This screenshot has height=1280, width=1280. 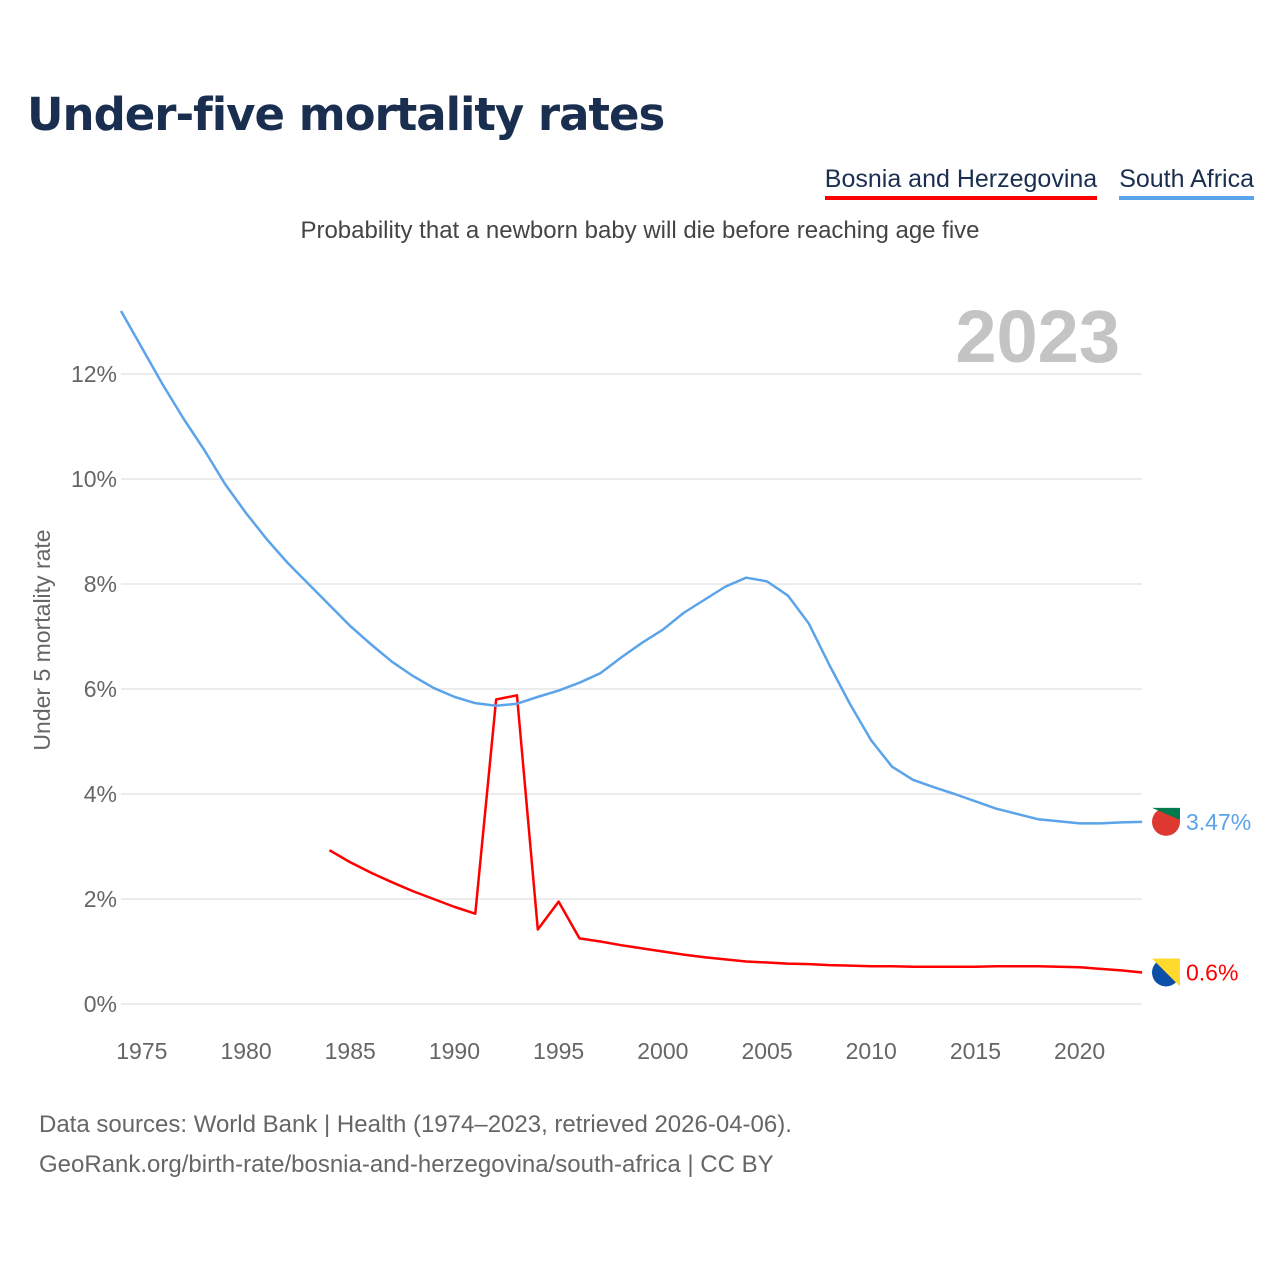 I want to click on x-tick-label: 2010, so click(x=871, y=1051).